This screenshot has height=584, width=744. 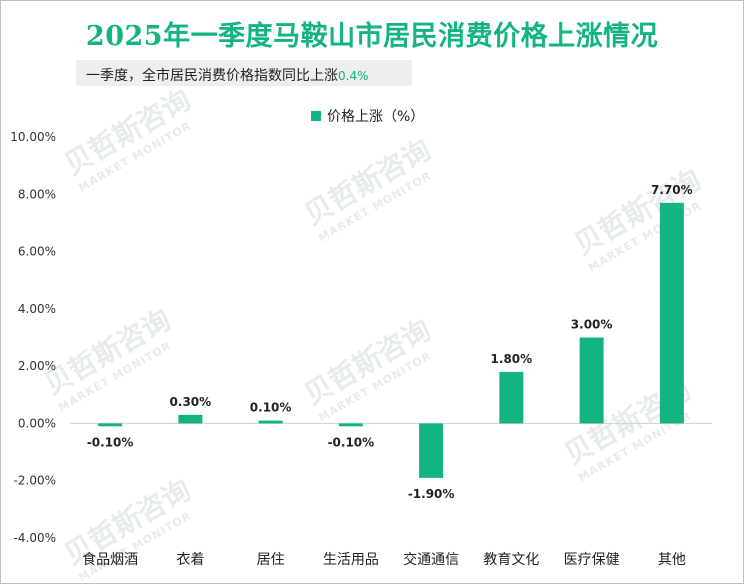 What do you see at coordinates (672, 190) in the screenshot?
I see `data-label: 7.70%` at bounding box center [672, 190].